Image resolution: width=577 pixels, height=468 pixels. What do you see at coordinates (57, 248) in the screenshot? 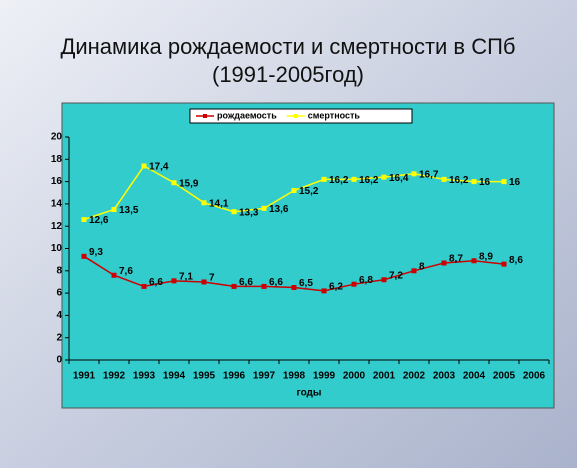
I see `y-tick-label: 10` at bounding box center [57, 248].